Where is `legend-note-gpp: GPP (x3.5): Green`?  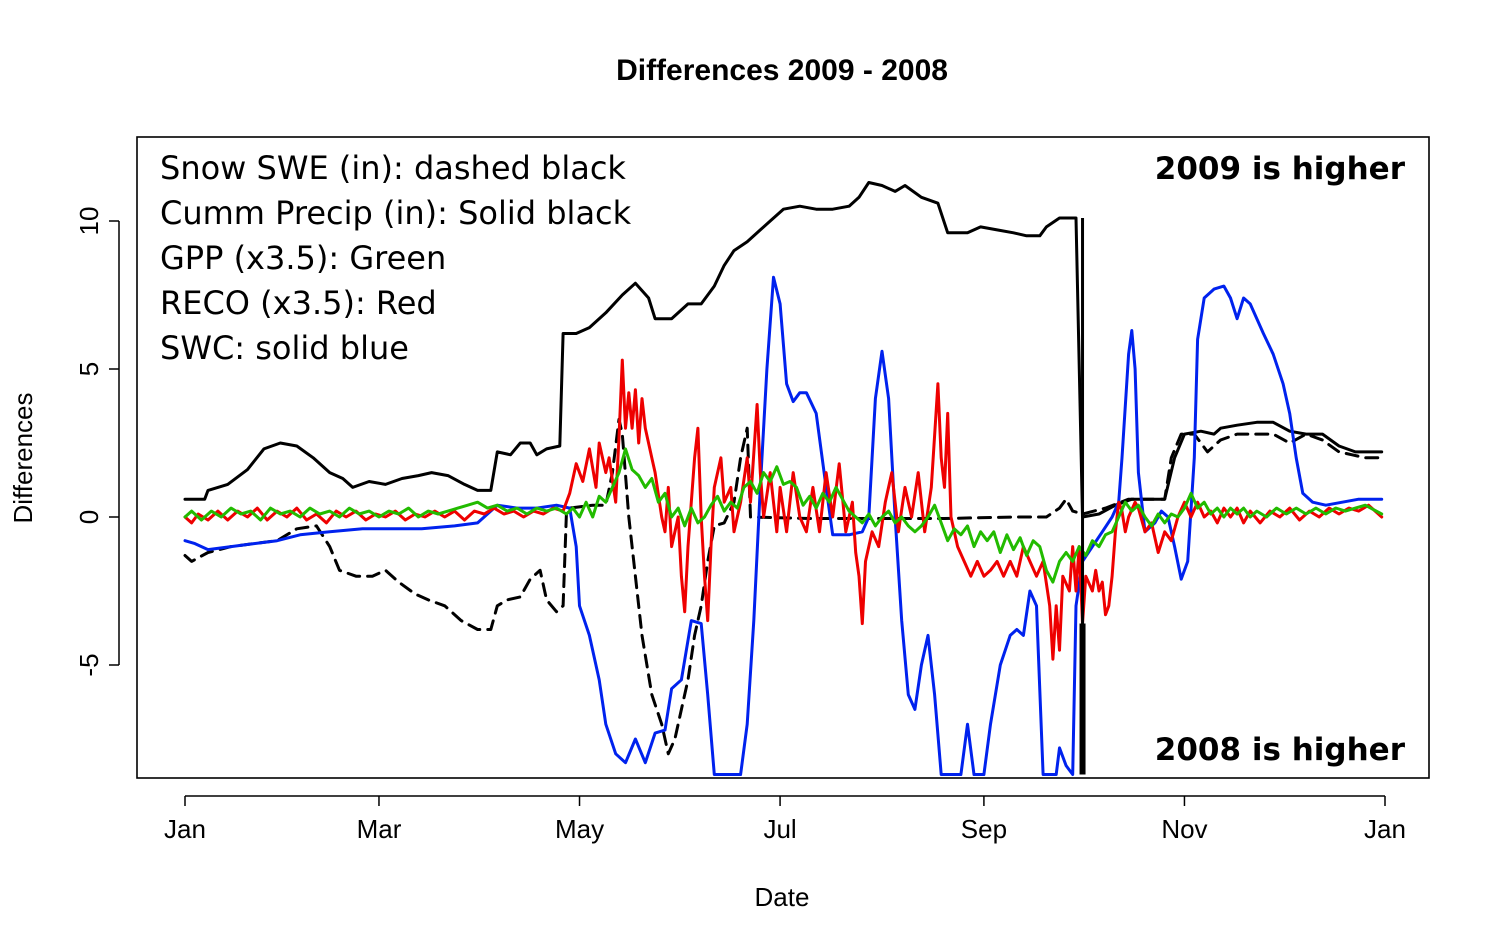
legend-note-gpp: GPP (x3.5): Green is located at coordinates (303, 258).